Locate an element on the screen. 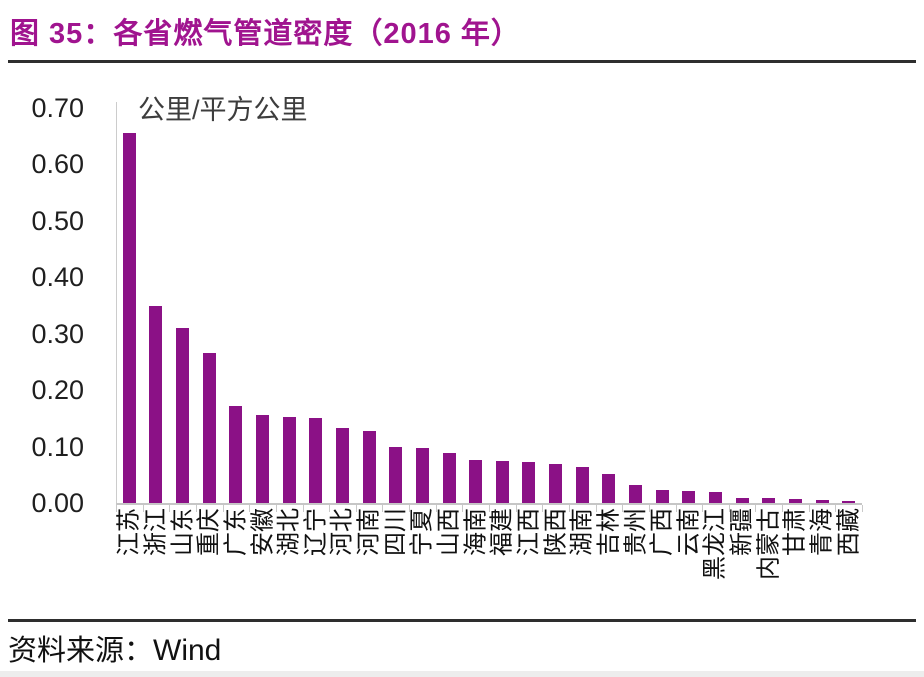 The height and width of the screenshot is (677, 924). x-axis-label-贵州: 贵州 is located at coordinates (636, 532).